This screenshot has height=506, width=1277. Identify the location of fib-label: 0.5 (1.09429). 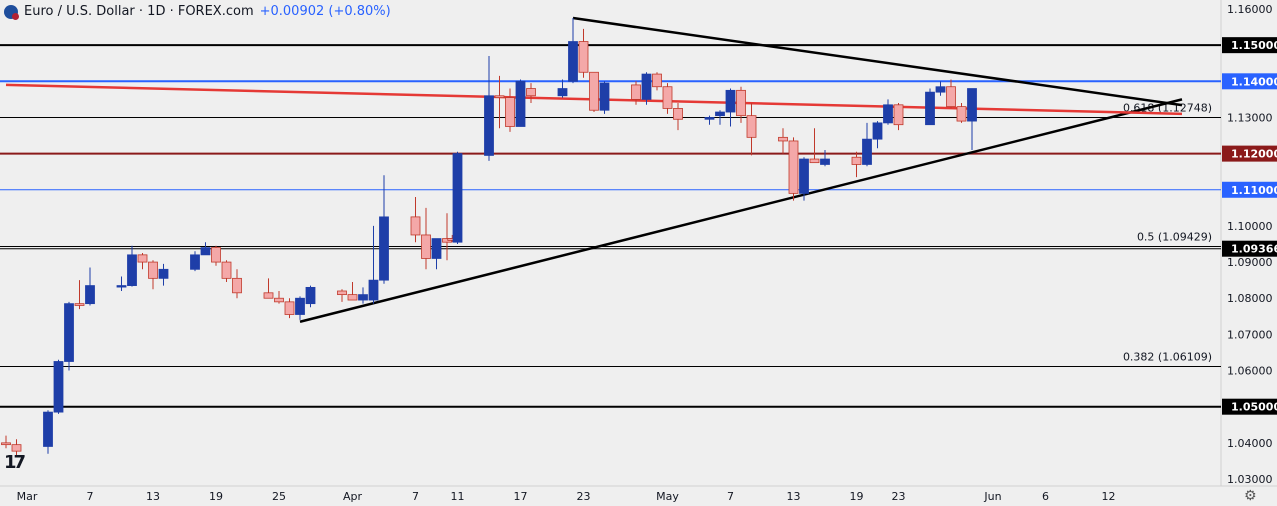
(1174, 237).